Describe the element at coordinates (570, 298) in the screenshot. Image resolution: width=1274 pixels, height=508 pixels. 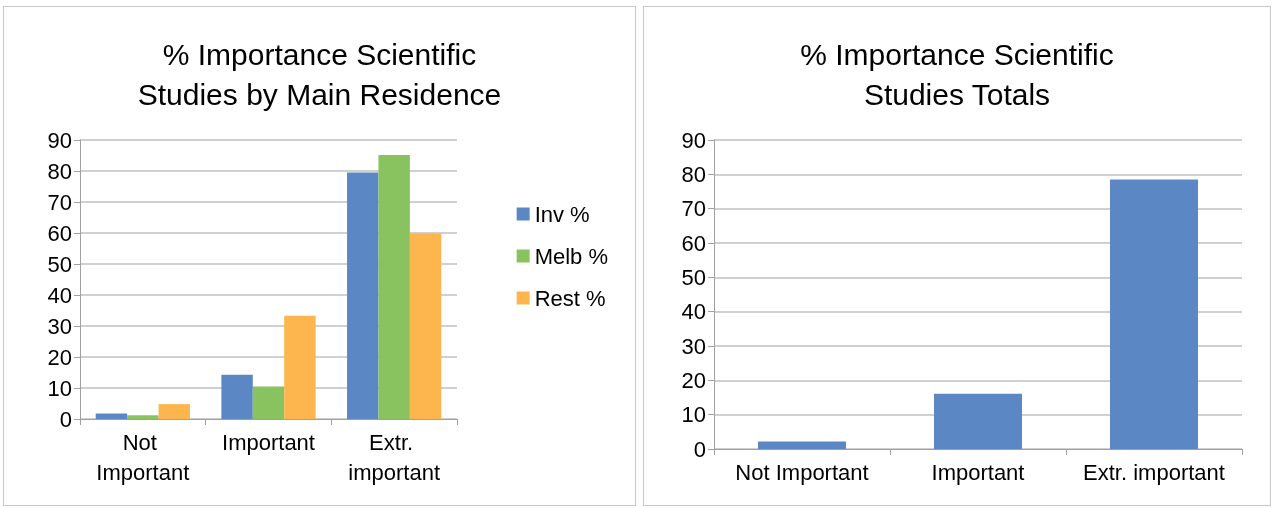
I see `legend-label: Rest %` at that location.